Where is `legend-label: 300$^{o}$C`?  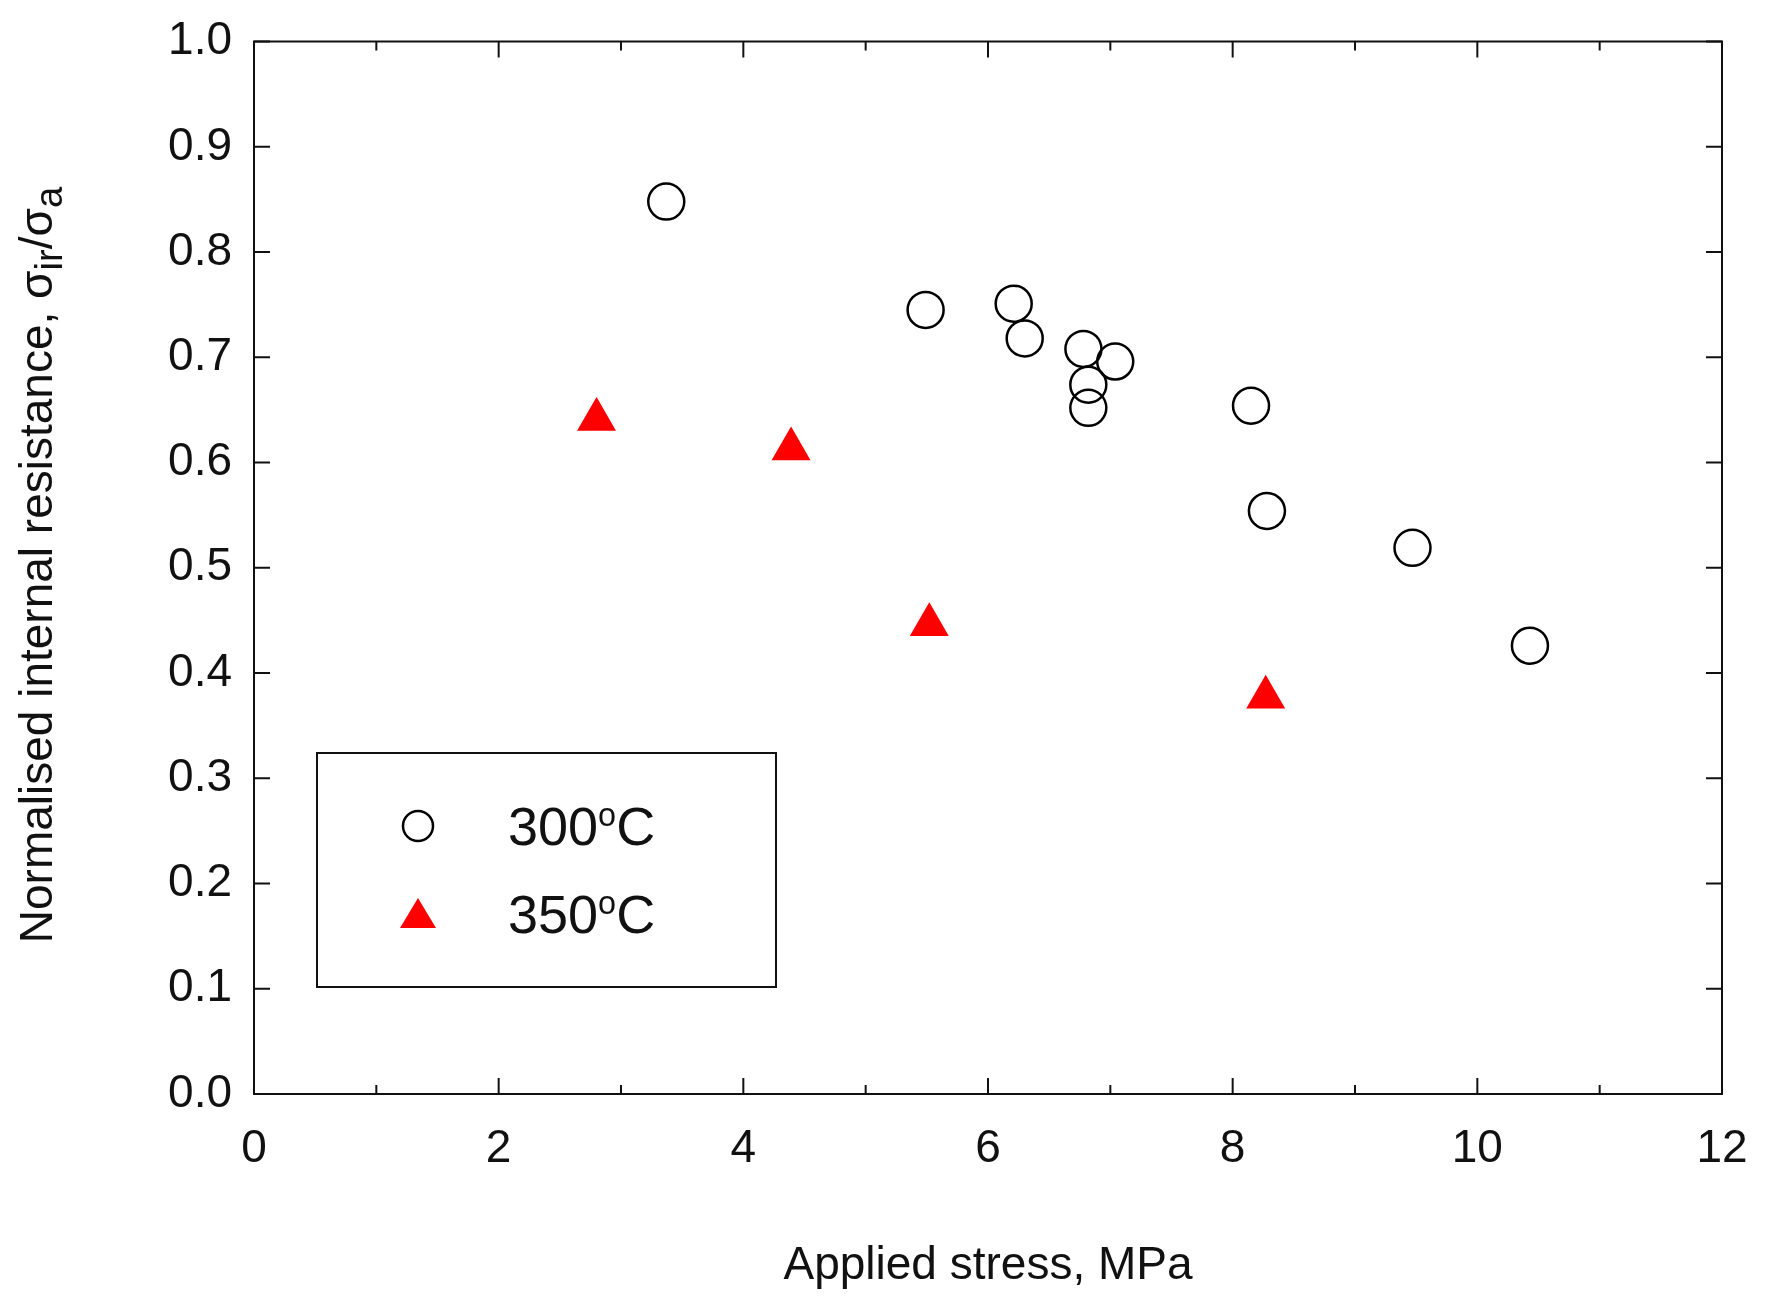 legend-label: 300$^{o}$C is located at coordinates (582, 826).